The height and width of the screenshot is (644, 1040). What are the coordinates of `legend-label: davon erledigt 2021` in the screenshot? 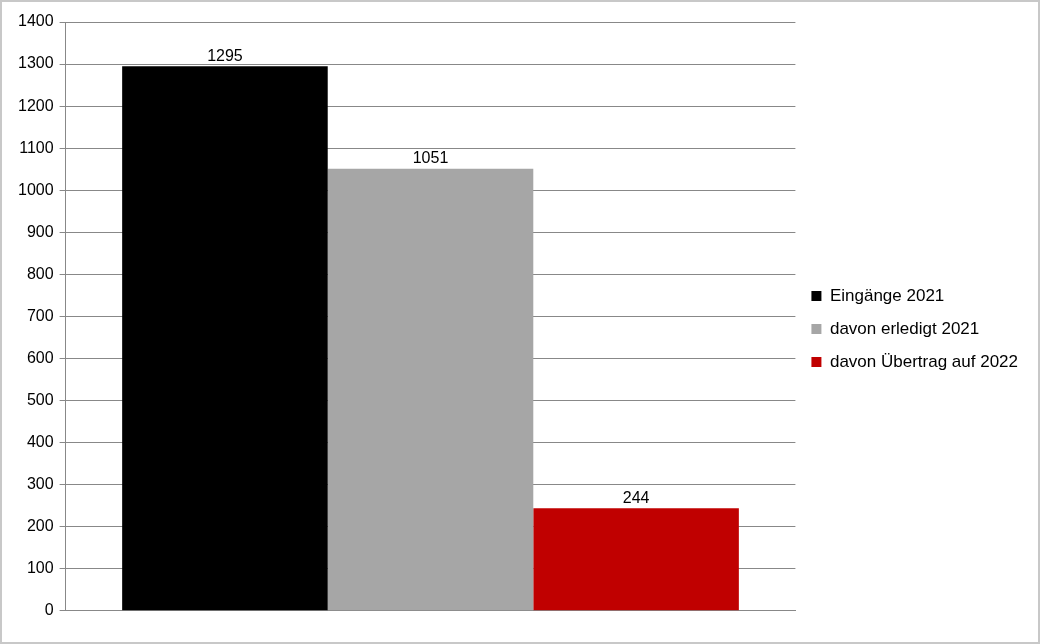 It's located at (904, 328).